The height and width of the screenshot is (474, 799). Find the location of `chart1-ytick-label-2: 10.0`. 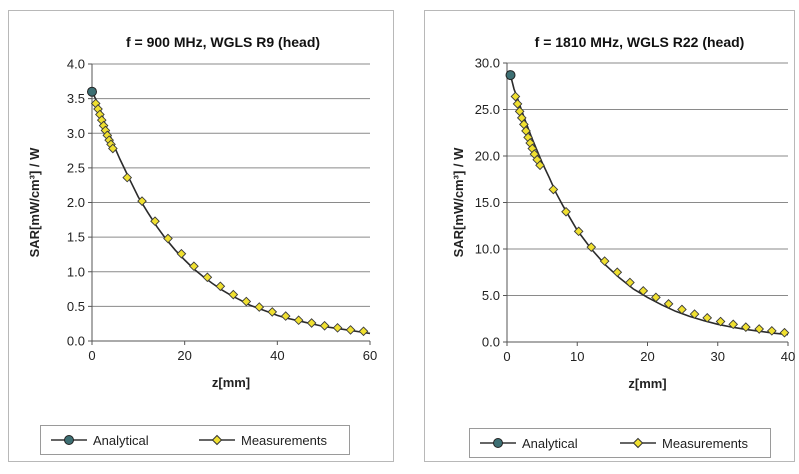

chart1-ytick-label-2: 10.0 is located at coordinates (487, 249).